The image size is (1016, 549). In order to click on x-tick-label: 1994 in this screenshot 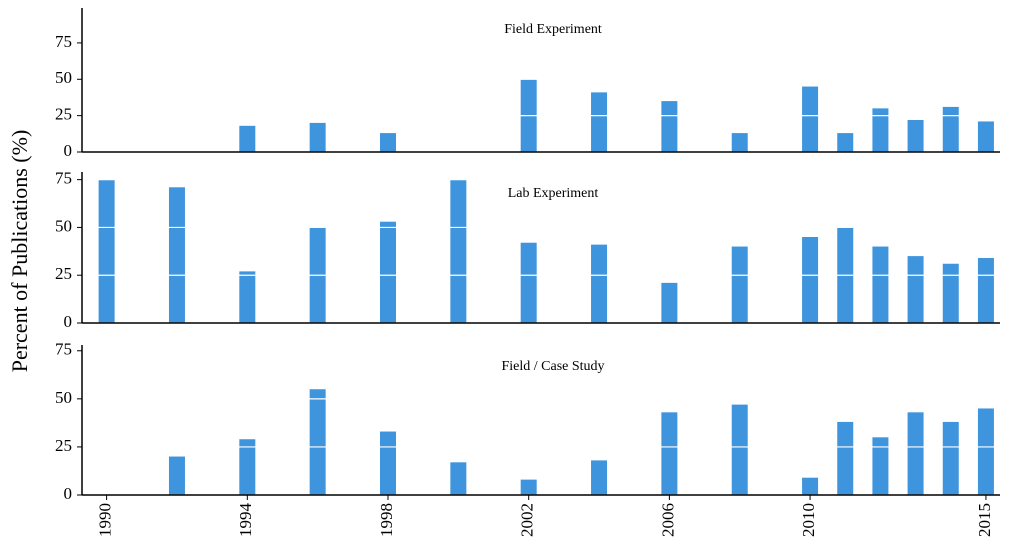, I will do `click(245, 520)`.